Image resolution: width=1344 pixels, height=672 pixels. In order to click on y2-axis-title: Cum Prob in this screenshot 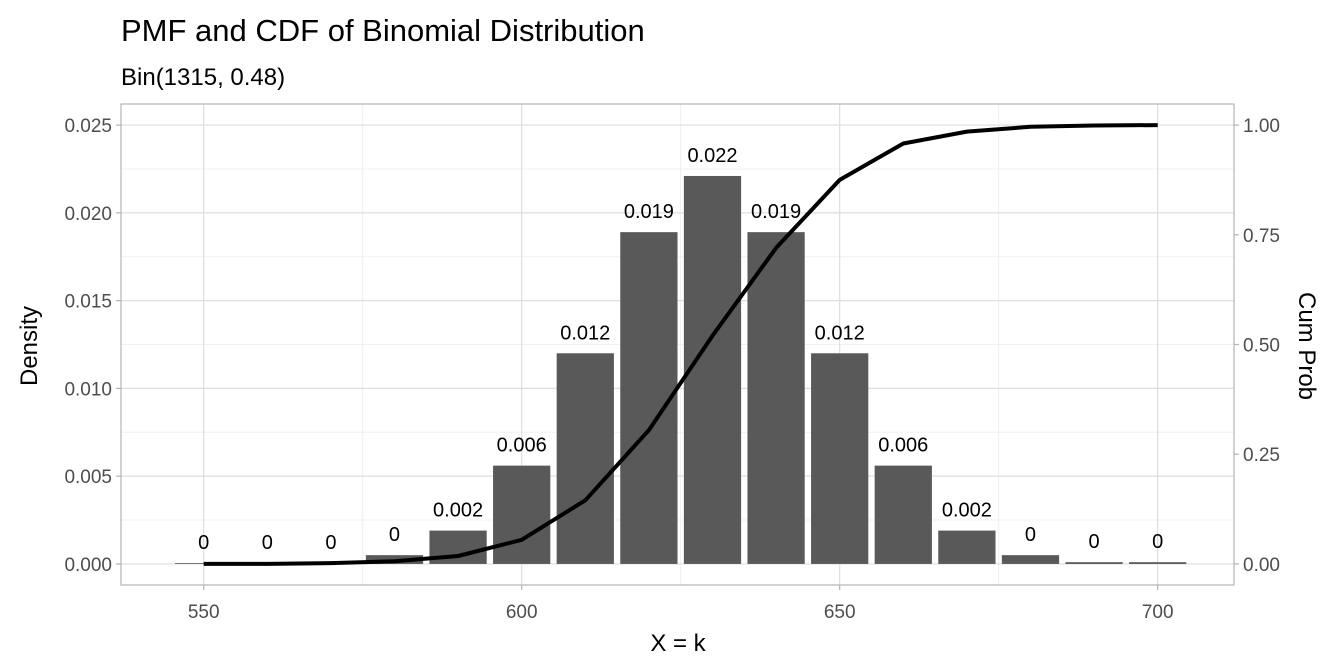, I will do `click(1306, 346)`.